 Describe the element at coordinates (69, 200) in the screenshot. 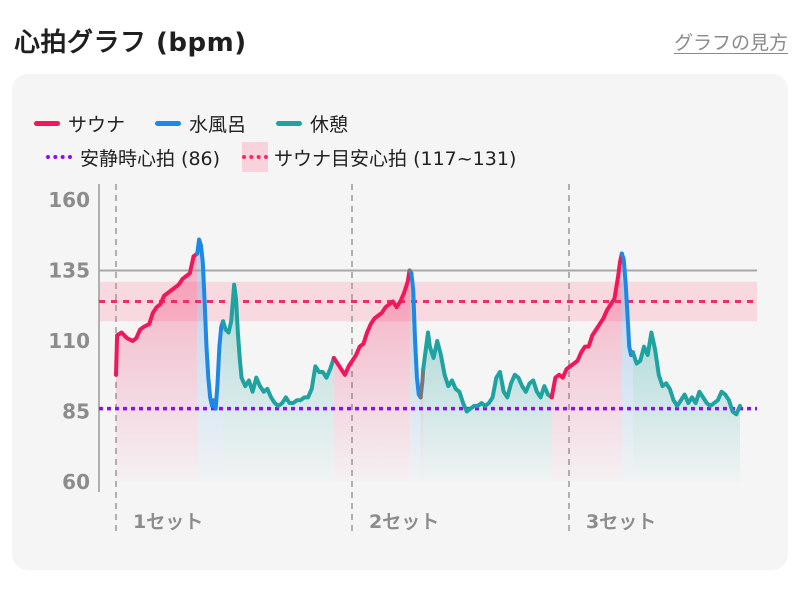

I see `y-tick-label: 160` at that location.